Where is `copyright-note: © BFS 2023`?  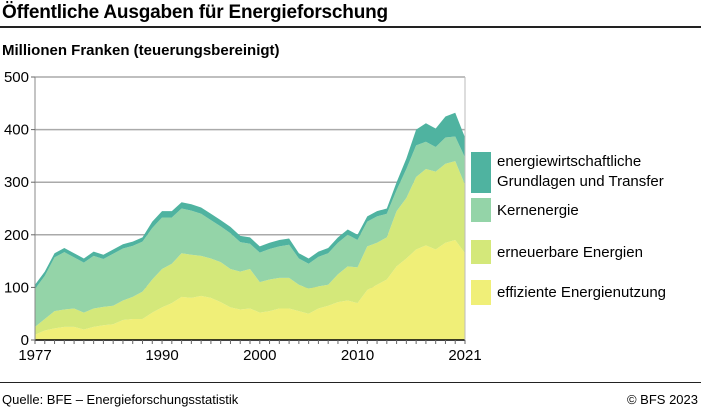
copyright-note: © BFS 2023 is located at coordinates (662, 399).